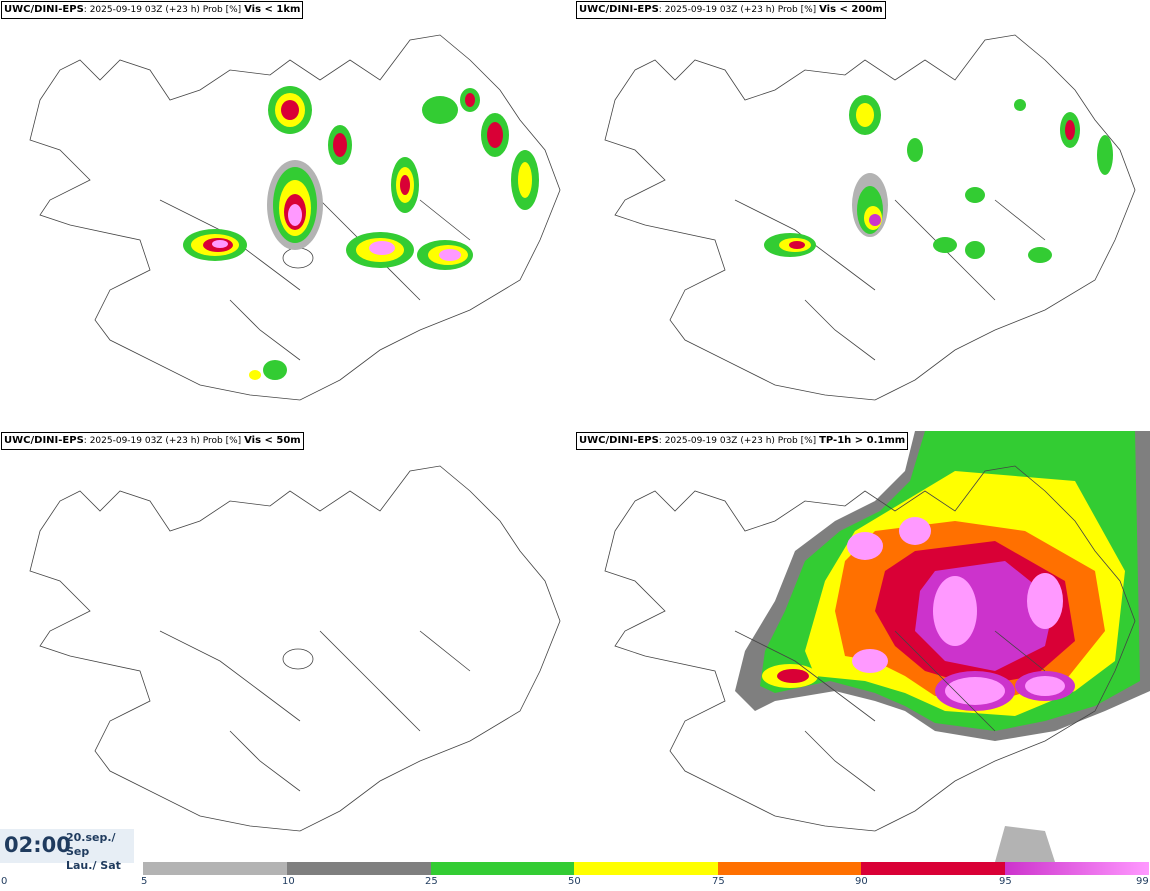 The width and height of the screenshot is (1150, 891). What do you see at coordinates (861, 881) in the screenshot?
I see `colorbar-tick: 90` at bounding box center [861, 881].